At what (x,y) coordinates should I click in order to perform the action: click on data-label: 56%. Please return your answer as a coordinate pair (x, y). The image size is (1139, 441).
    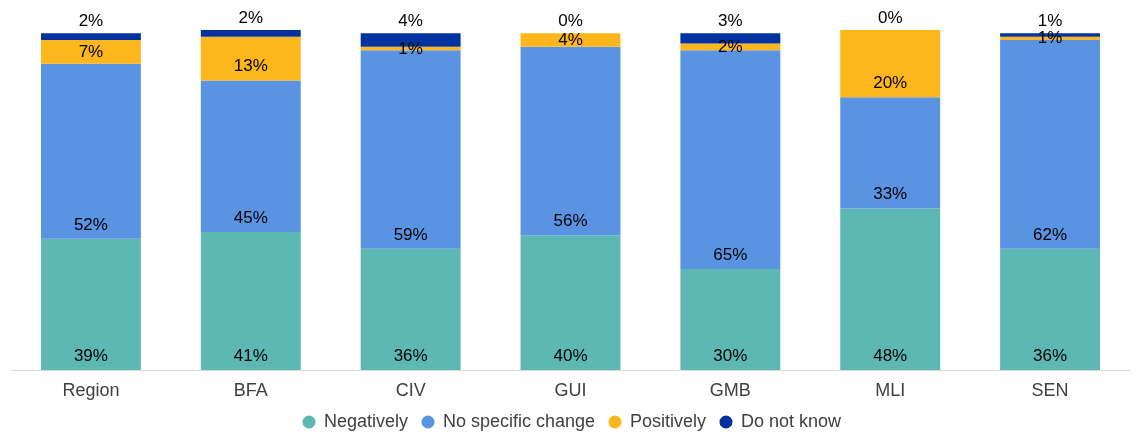
    Looking at the image, I should click on (570, 221).